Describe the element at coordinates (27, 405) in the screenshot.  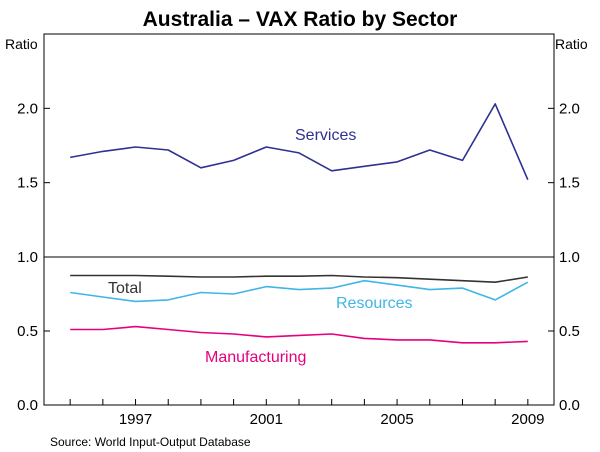
I see `y-tick-label-left: 0.0` at that location.